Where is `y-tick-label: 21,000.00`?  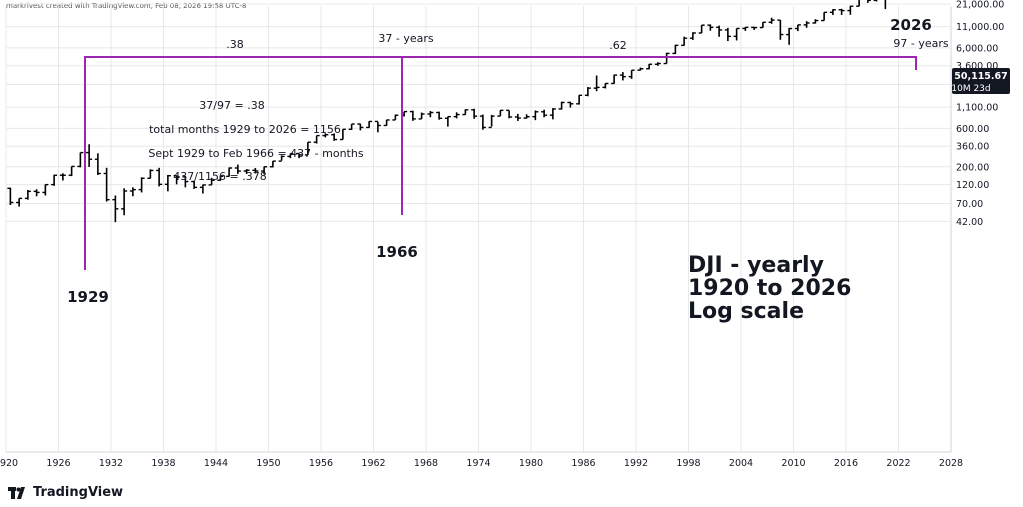 y-tick-label: 21,000.00 is located at coordinates (980, 5).